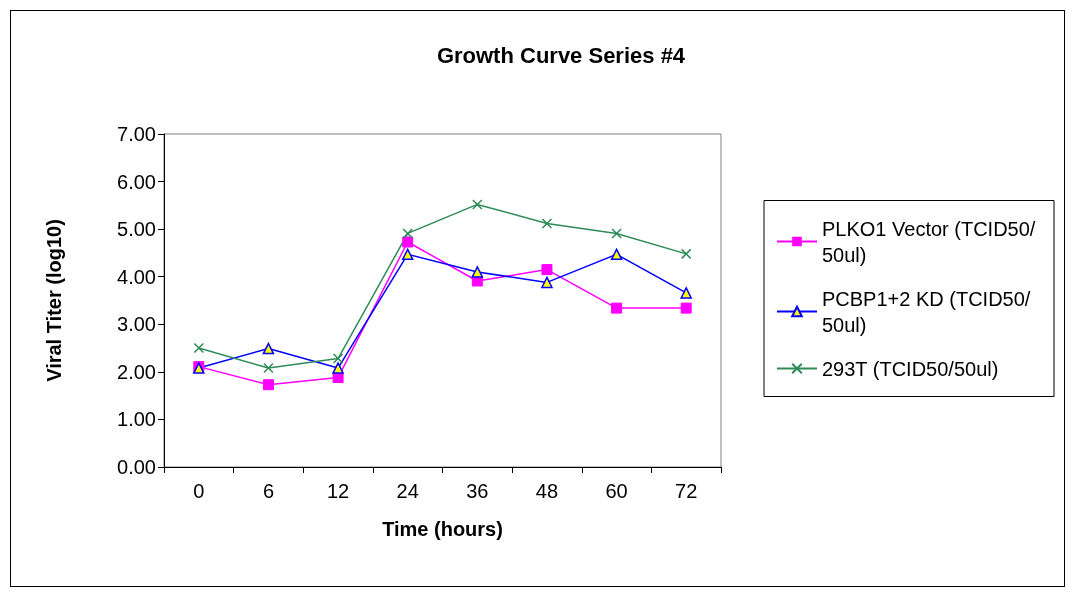 The height and width of the screenshot is (597, 1075). I want to click on y-tick-label: 0.00, so click(136, 467).